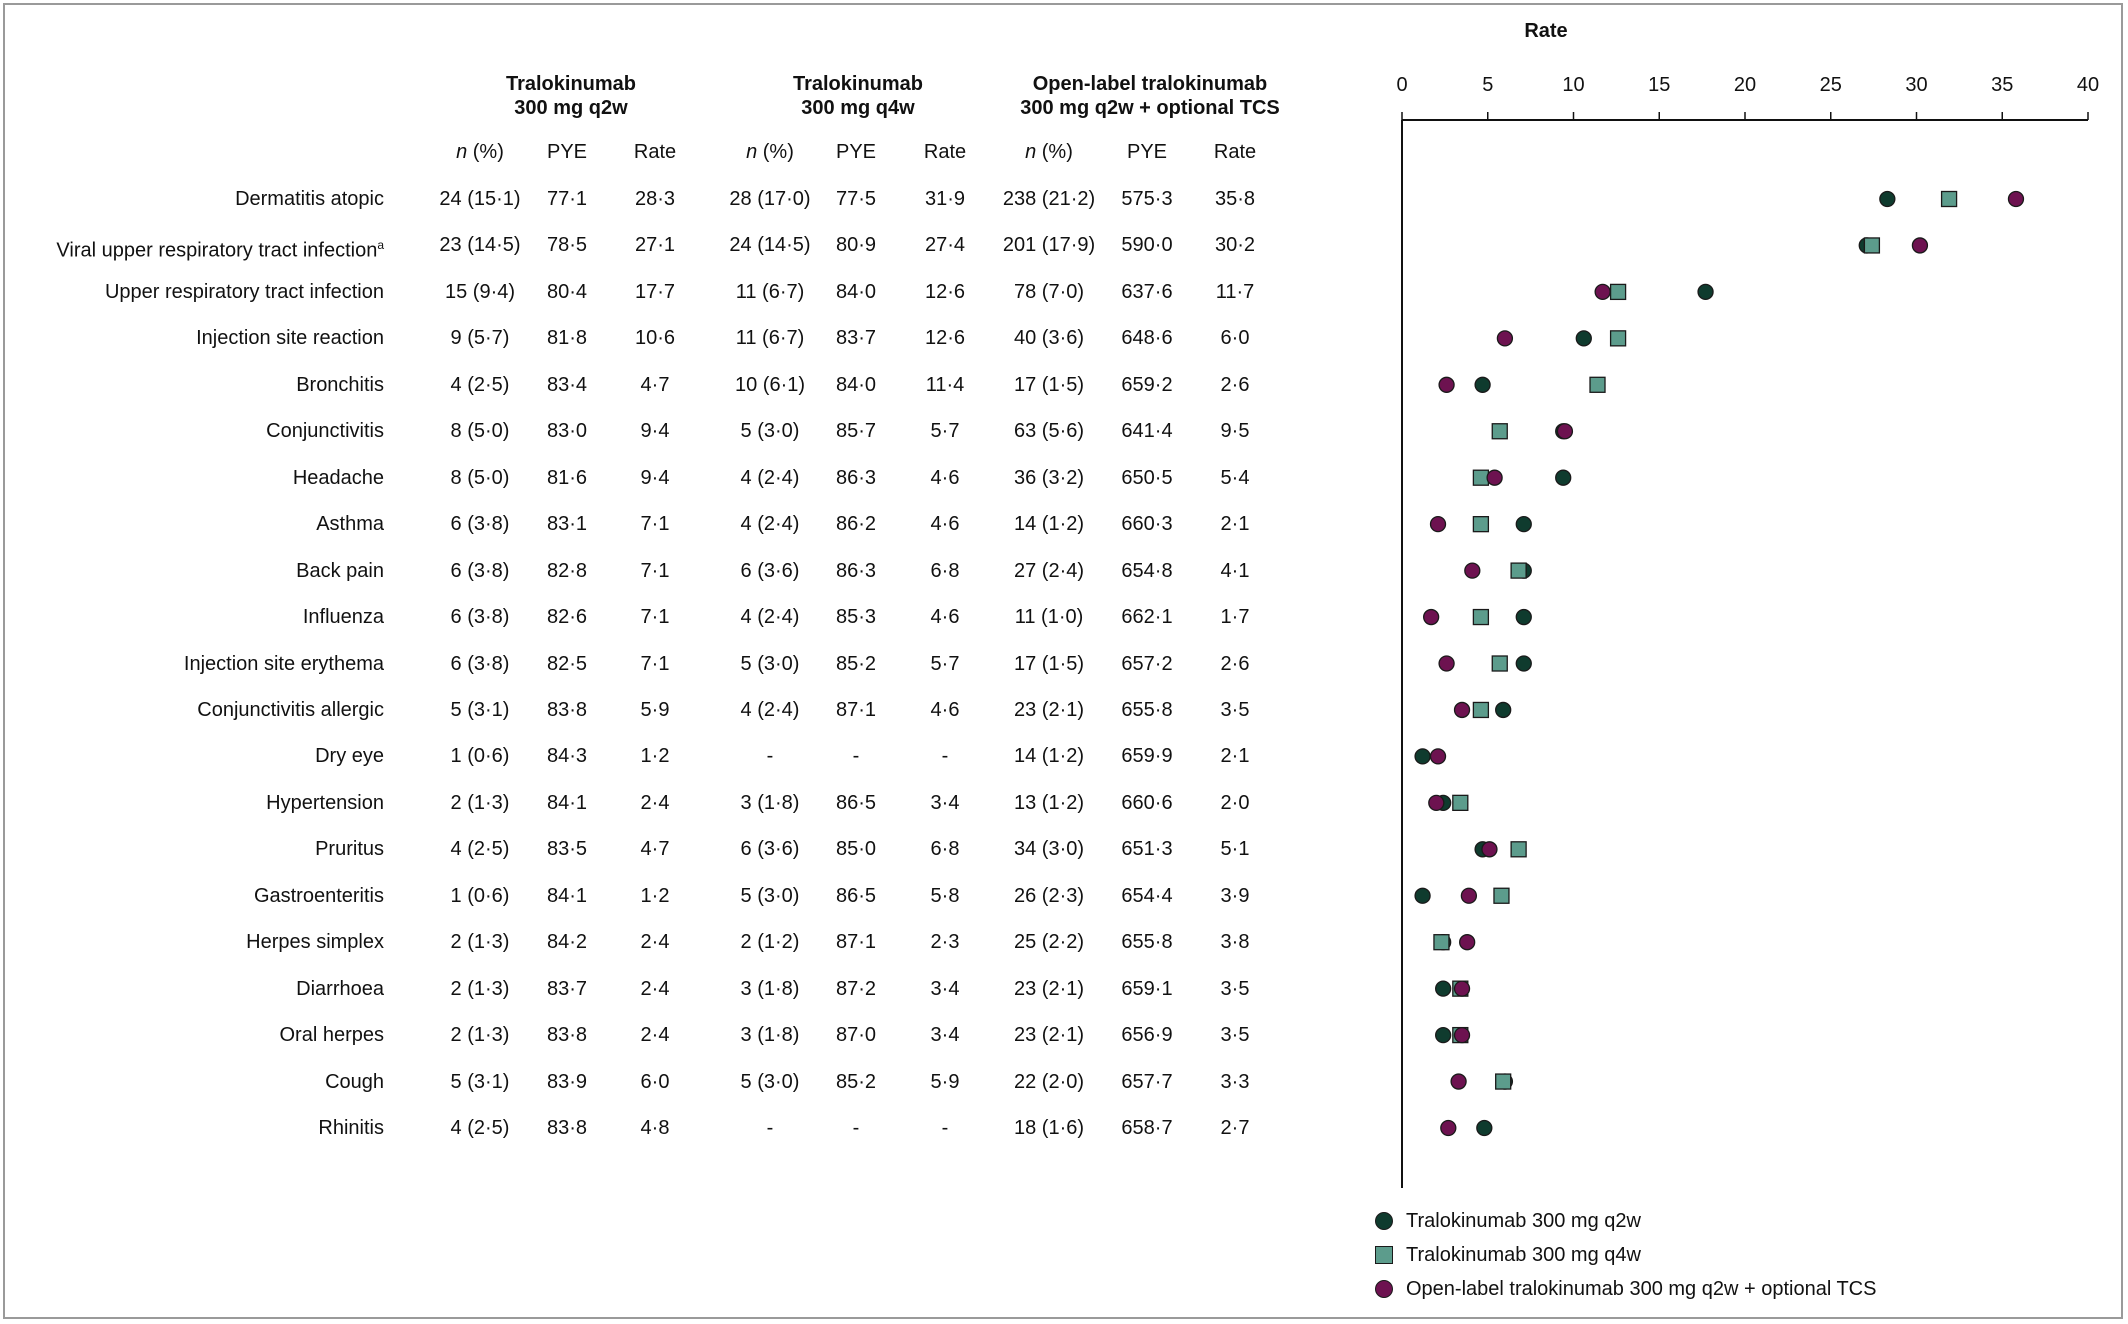 Image resolution: width=2128 pixels, height=1324 pixels. Describe the element at coordinates (1235, 709) in the screenshot. I see `cell-rate-ol: 3·5` at that location.